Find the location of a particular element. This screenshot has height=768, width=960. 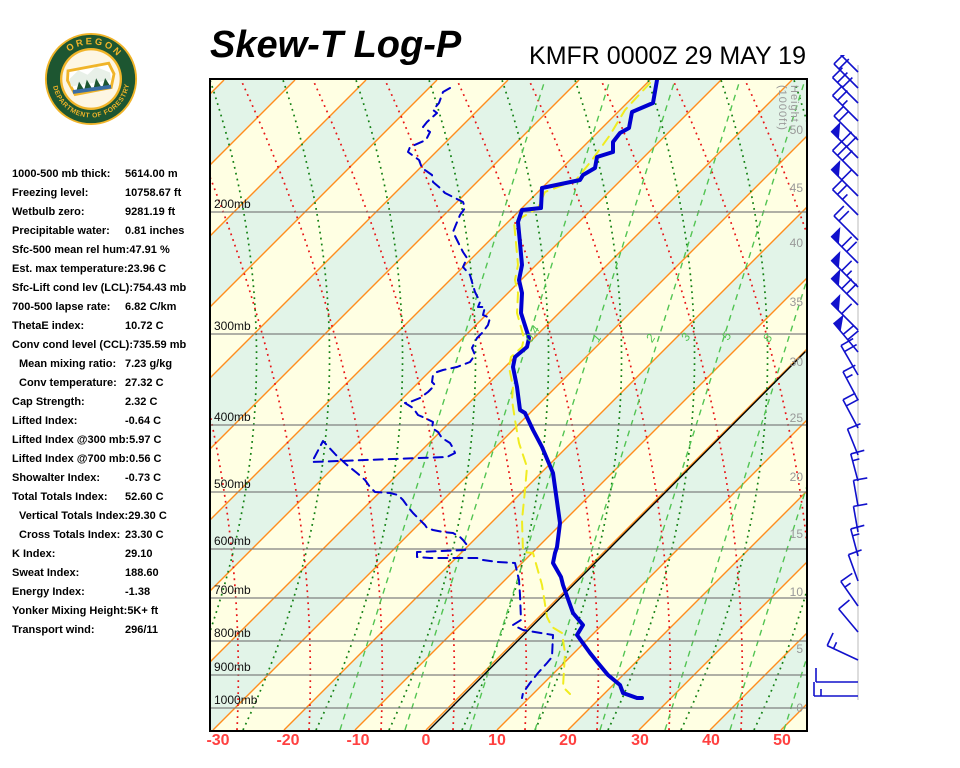

temp-tick-label: -10 is located at coordinates (358, 740).